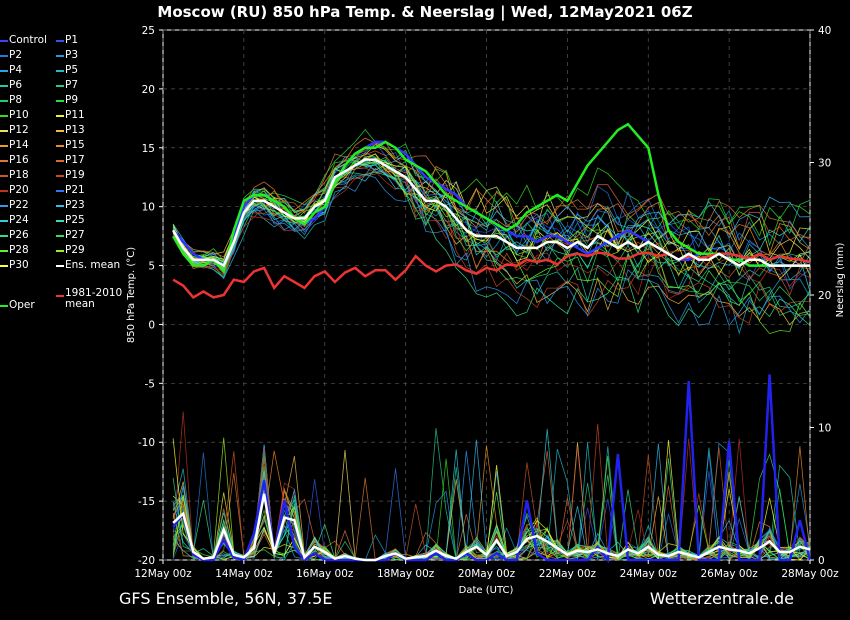 This screenshot has height=620, width=850. What do you see at coordinates (19, 265) in the screenshot?
I see `legend-label: P30` at bounding box center [19, 265].